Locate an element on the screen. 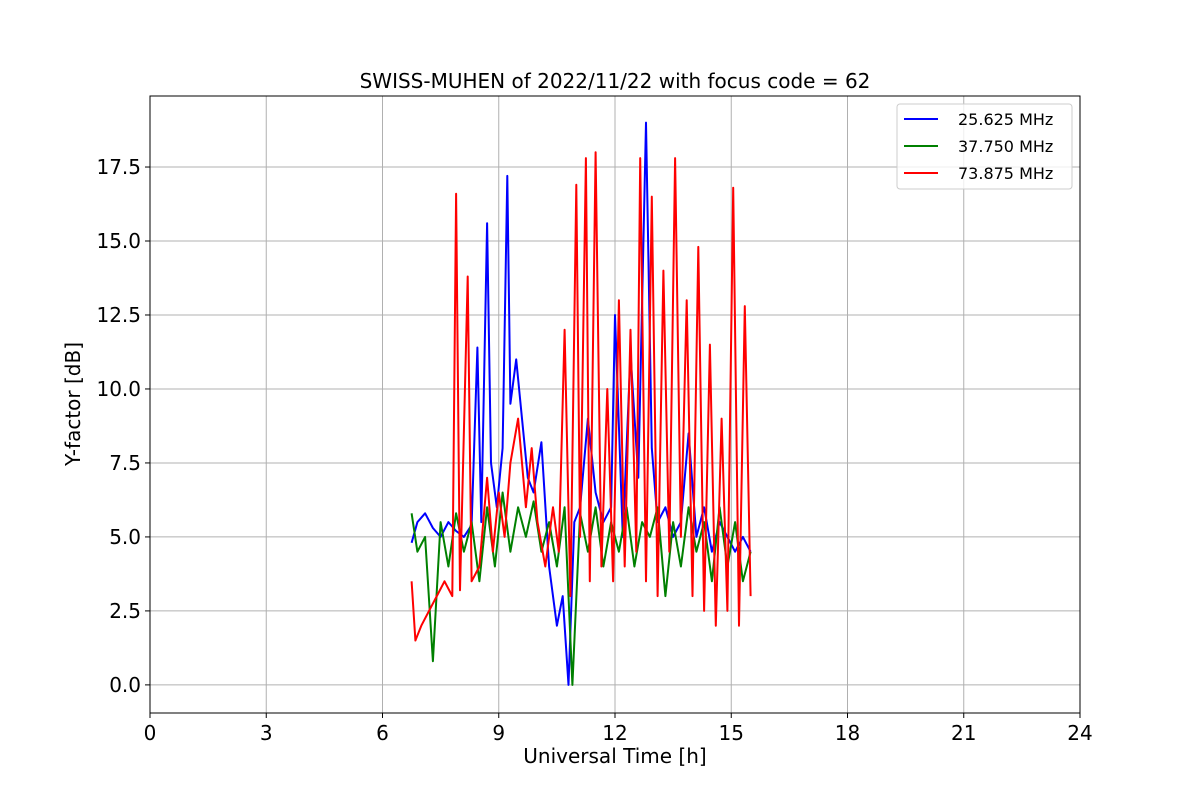 The width and height of the screenshot is (1200, 800). y-tick-label: 0.0 is located at coordinates (125, 685).